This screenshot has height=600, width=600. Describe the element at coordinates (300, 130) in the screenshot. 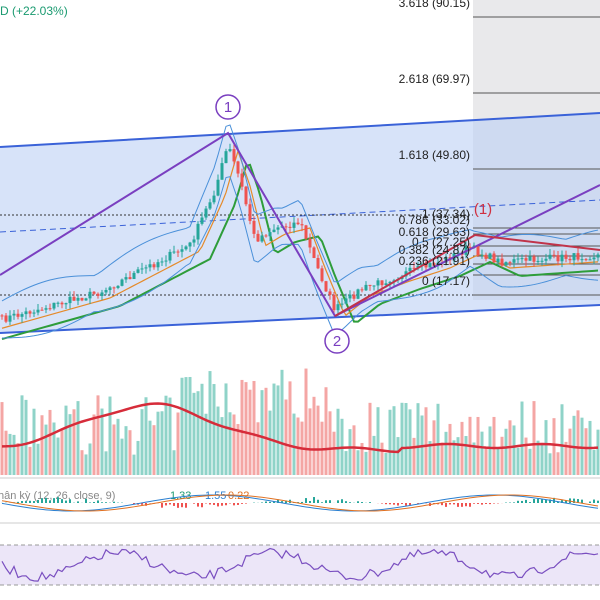

I see `channel-top` at that location.